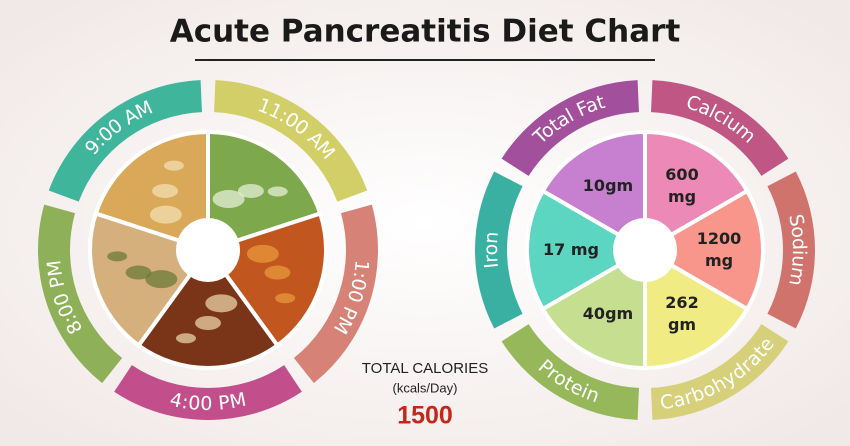 The image size is (850, 446). I want to click on ring-label-text: 4:00 PM, so click(208, 402).